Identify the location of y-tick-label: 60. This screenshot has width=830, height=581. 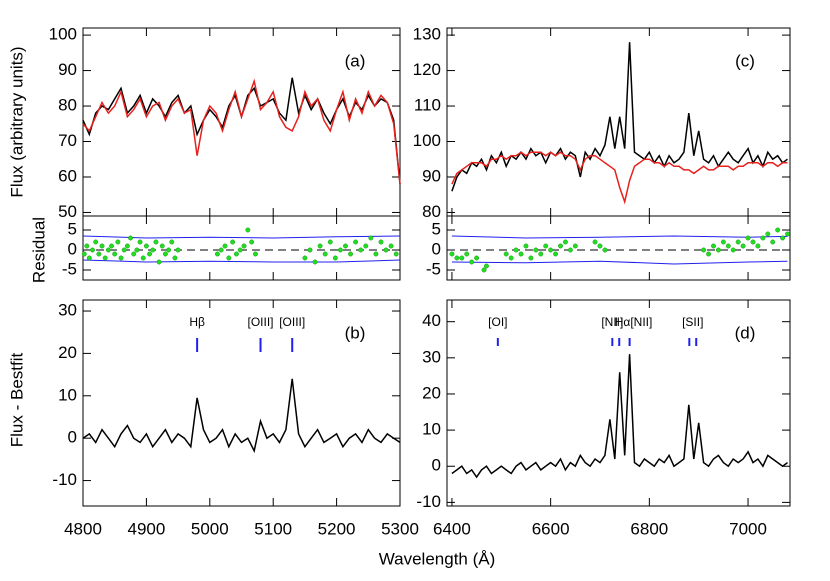
(67, 175).